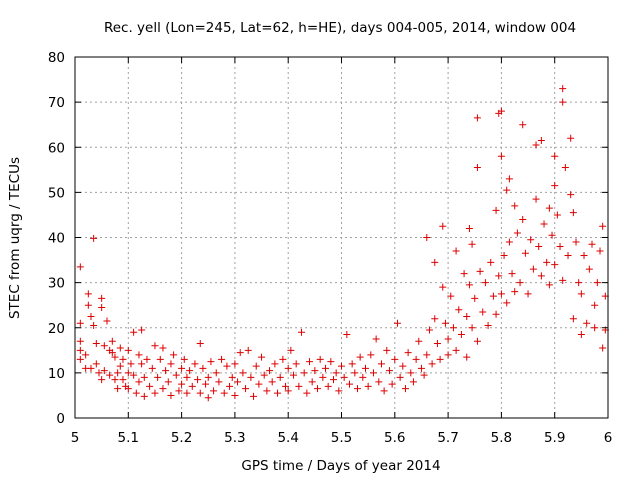 The image size is (640, 480). Describe the element at coordinates (15, 238) in the screenshot. I see `y-axis-label: STEC from uqrg / TECUs` at that location.